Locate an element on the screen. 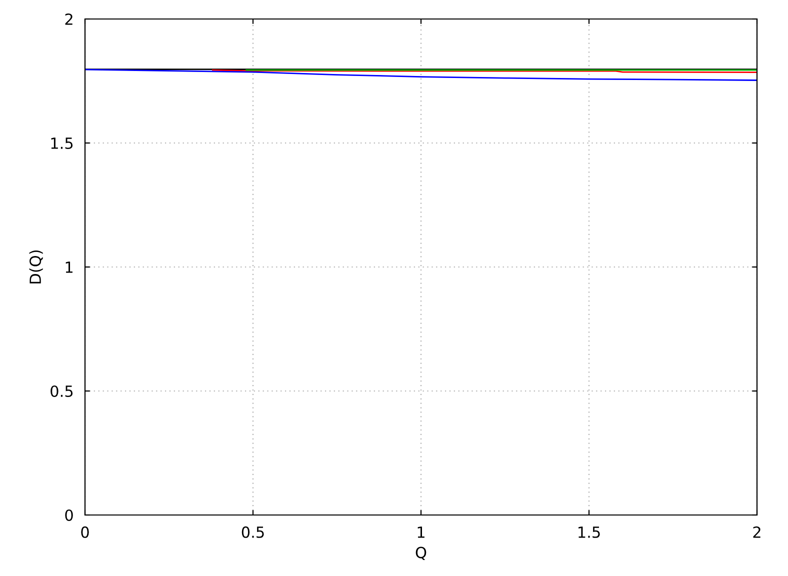 The height and width of the screenshot is (576, 788). y-tick-label: 1 is located at coordinates (69, 267).